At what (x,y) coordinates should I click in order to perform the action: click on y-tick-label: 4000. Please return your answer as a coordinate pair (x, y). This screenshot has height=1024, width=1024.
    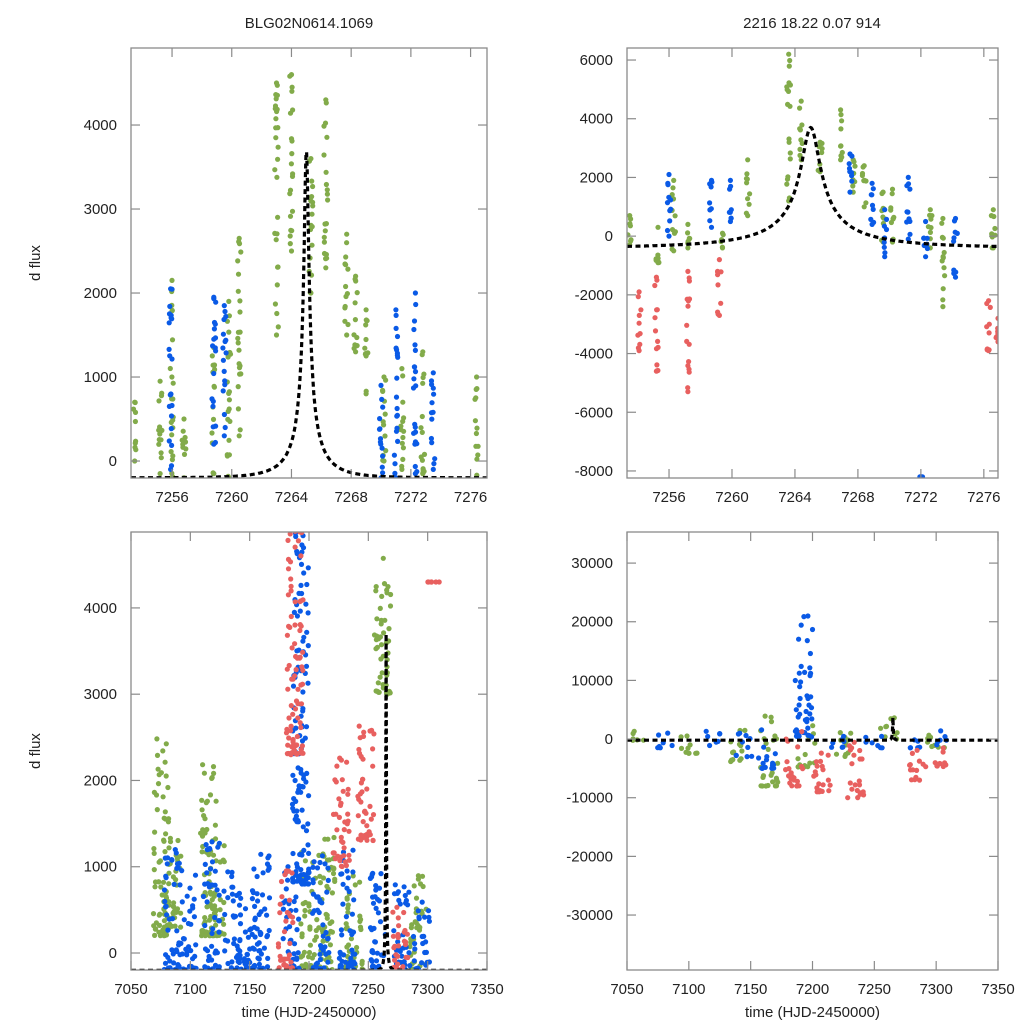
    Looking at the image, I should click on (596, 119).